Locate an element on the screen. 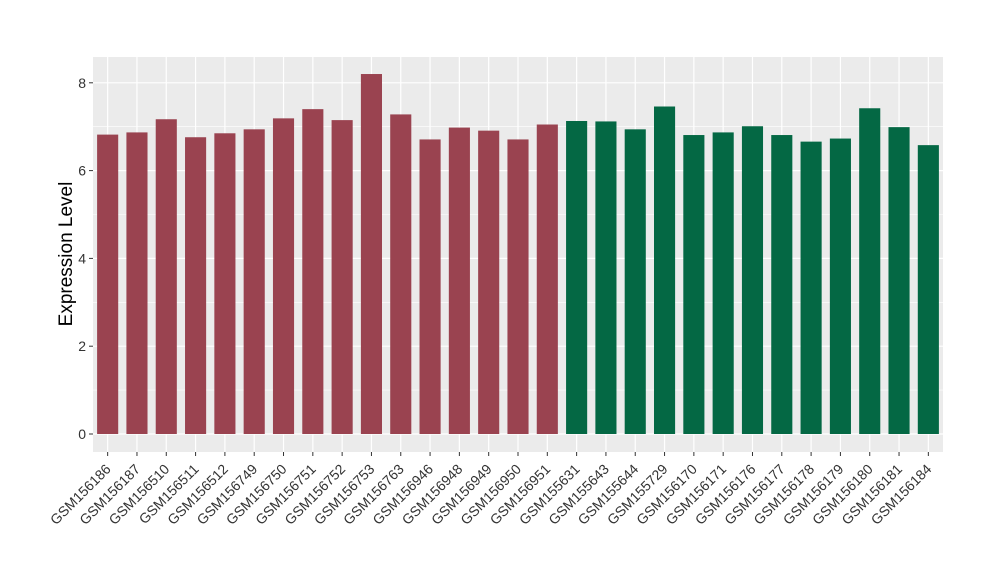 The height and width of the screenshot is (580, 1000). y-tick-label: 8 is located at coordinates (82, 83).